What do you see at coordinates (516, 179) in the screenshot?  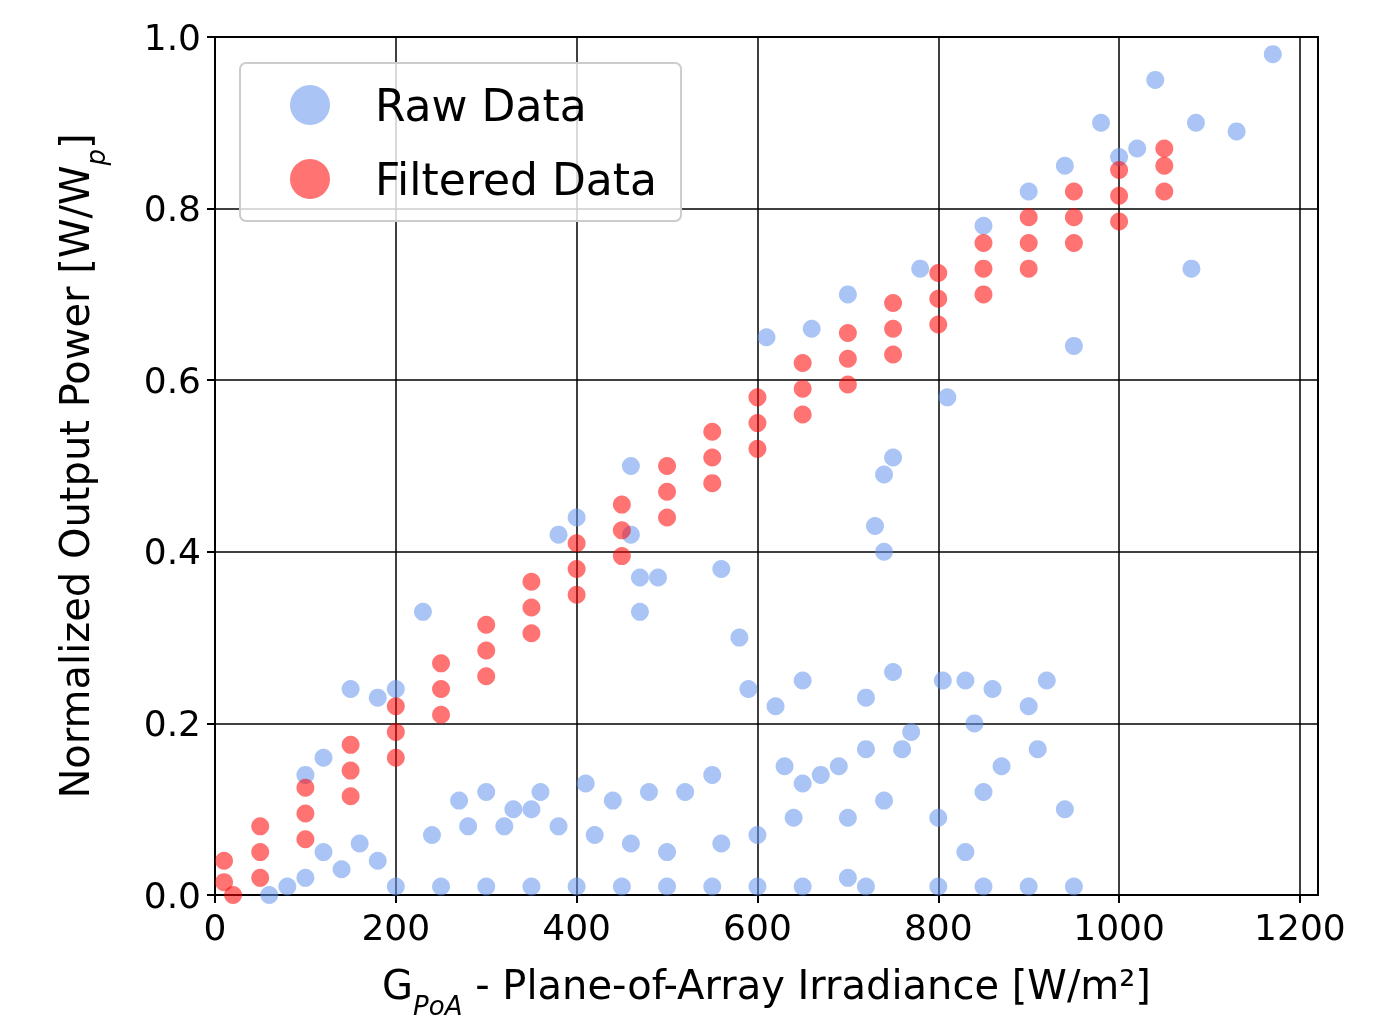 I see `legend-label: Filtered Data` at bounding box center [516, 179].